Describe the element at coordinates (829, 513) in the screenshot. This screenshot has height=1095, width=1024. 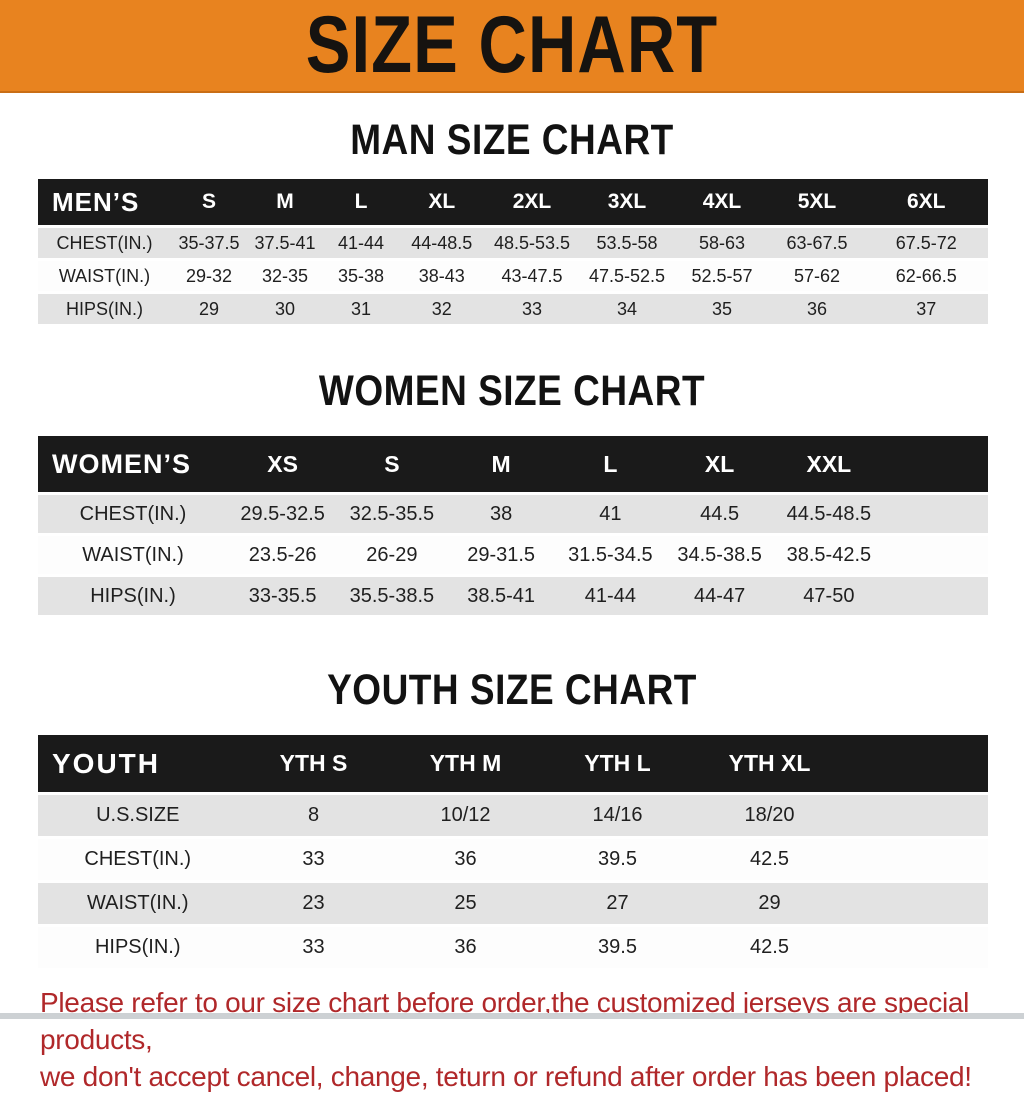
I see `size-value-cell: 44.5-48.5` at that location.